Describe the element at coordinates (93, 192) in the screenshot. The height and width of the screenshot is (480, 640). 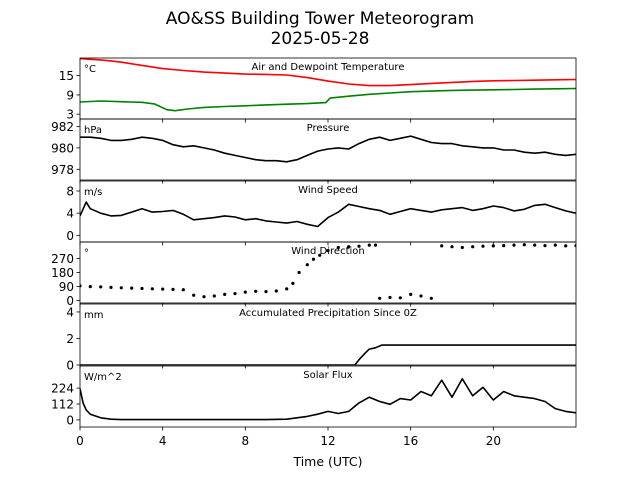
I see `panel-3-unit: m/s` at that location.